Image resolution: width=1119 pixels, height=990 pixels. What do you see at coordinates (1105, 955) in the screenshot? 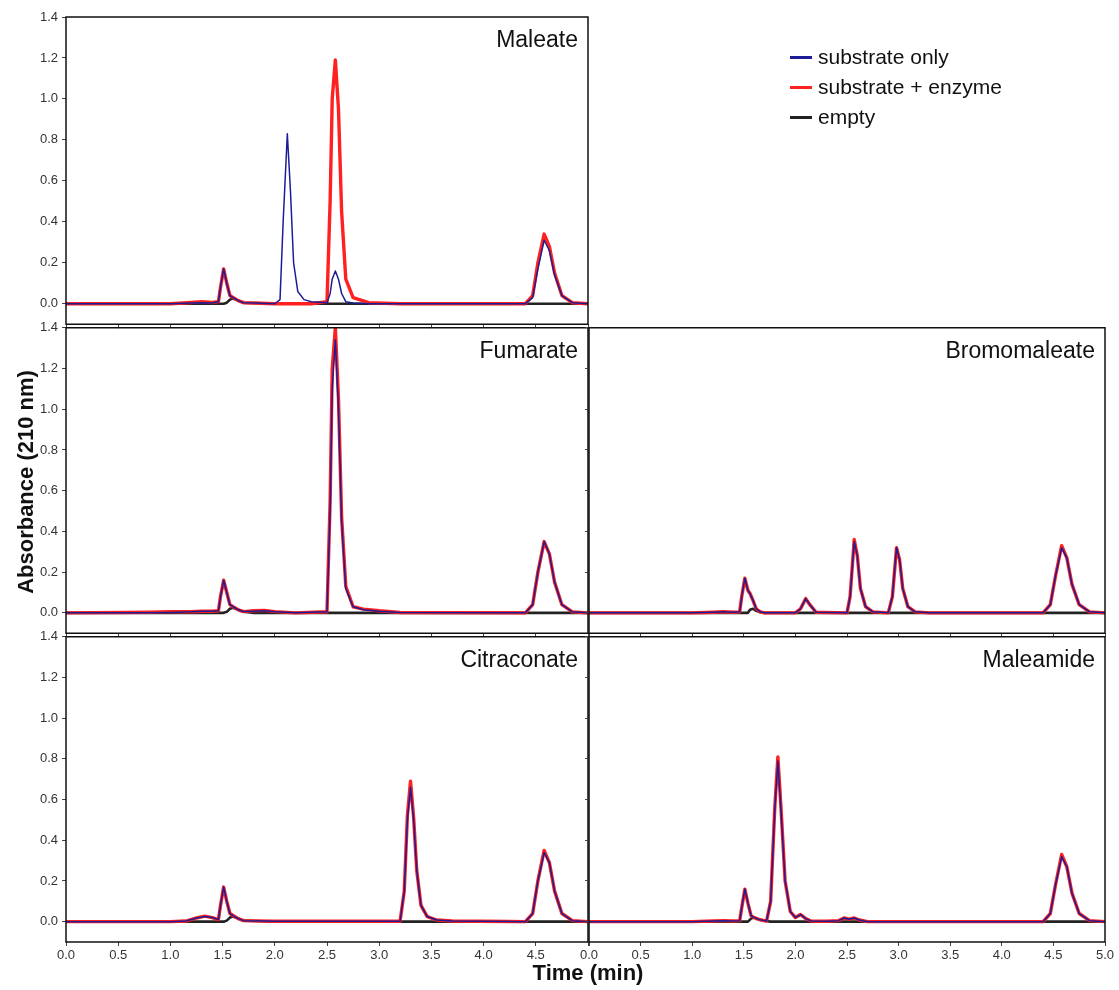
I see `x-tick-label: 5.0` at bounding box center [1105, 955].